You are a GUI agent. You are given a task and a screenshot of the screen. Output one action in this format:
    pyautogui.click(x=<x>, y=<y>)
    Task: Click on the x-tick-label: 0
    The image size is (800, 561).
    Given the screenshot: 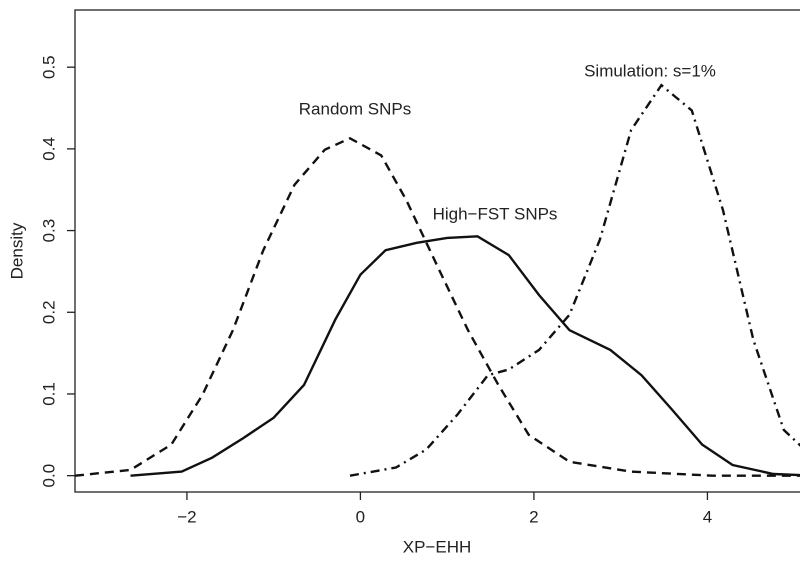 What is the action you would take?
    pyautogui.click(x=360, y=516)
    